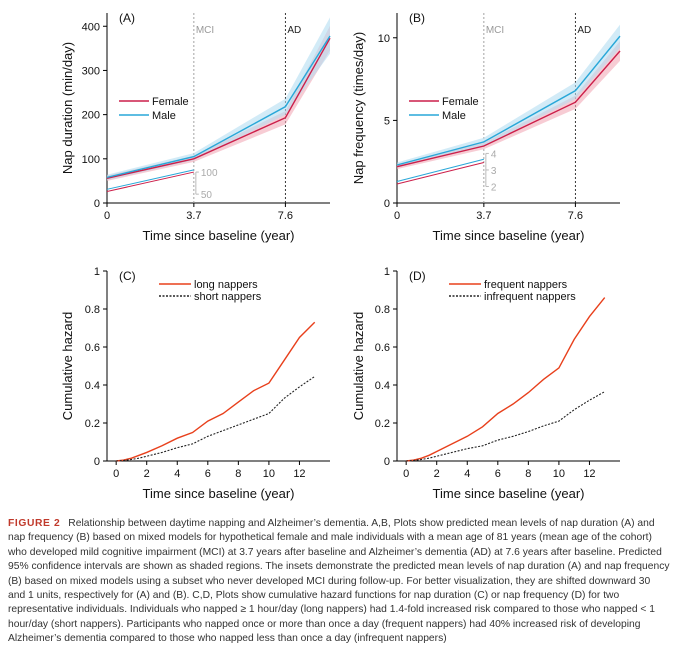 The height and width of the screenshot is (659, 674). Describe the element at coordinates (387, 121) in the screenshot. I see `y-tick-label: 5` at that location.